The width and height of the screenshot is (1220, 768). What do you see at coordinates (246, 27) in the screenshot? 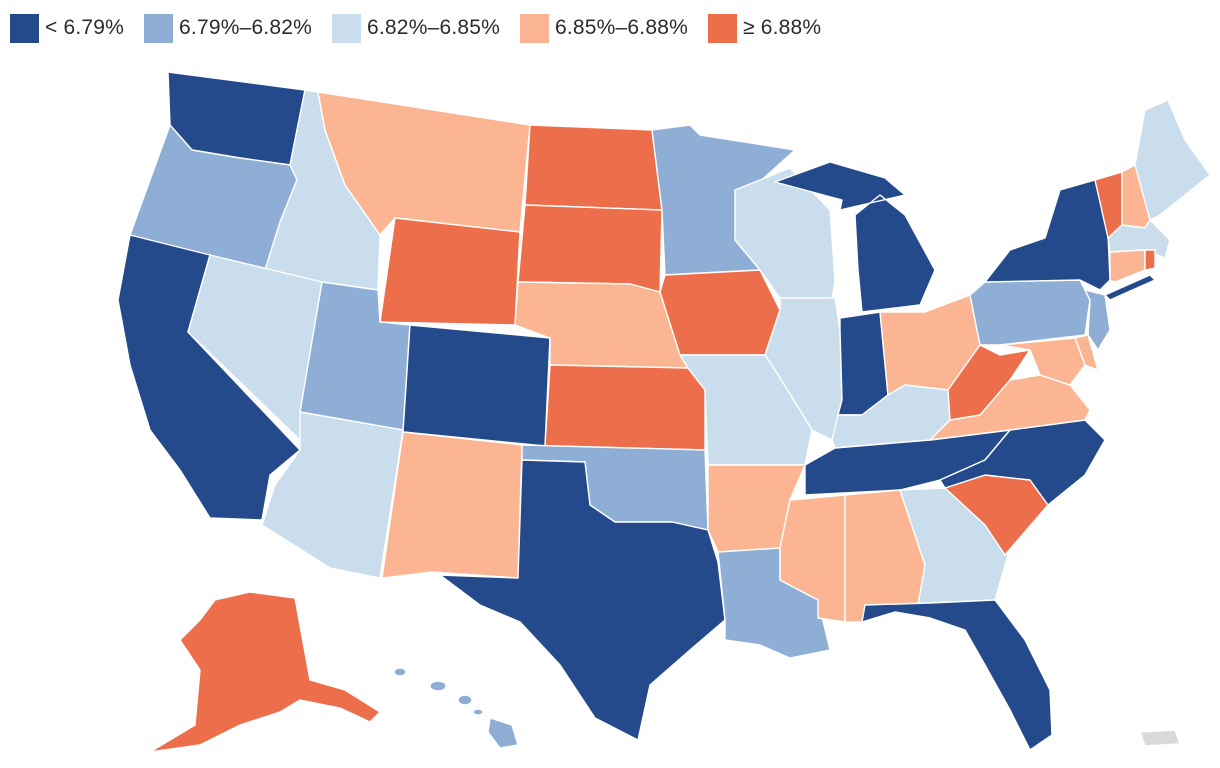
I see `legend-label-c2: 6.79%–6.82%` at bounding box center [246, 27].